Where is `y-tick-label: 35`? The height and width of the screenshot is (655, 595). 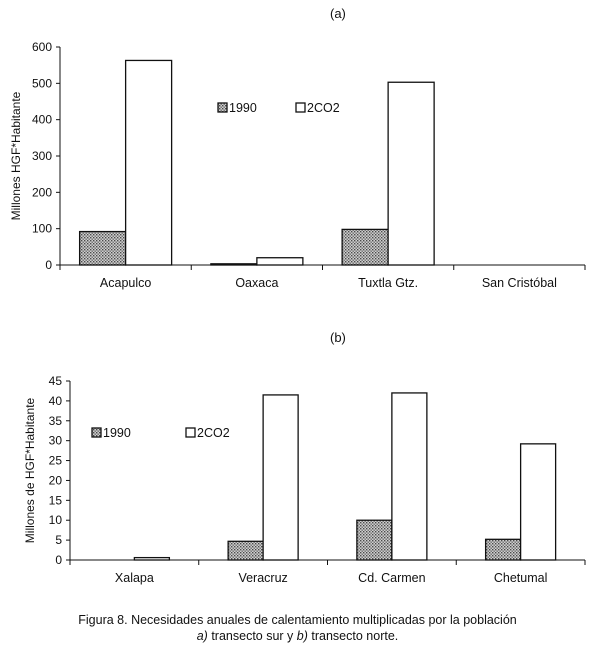 y-tick-label: 35 is located at coordinates (56, 421).